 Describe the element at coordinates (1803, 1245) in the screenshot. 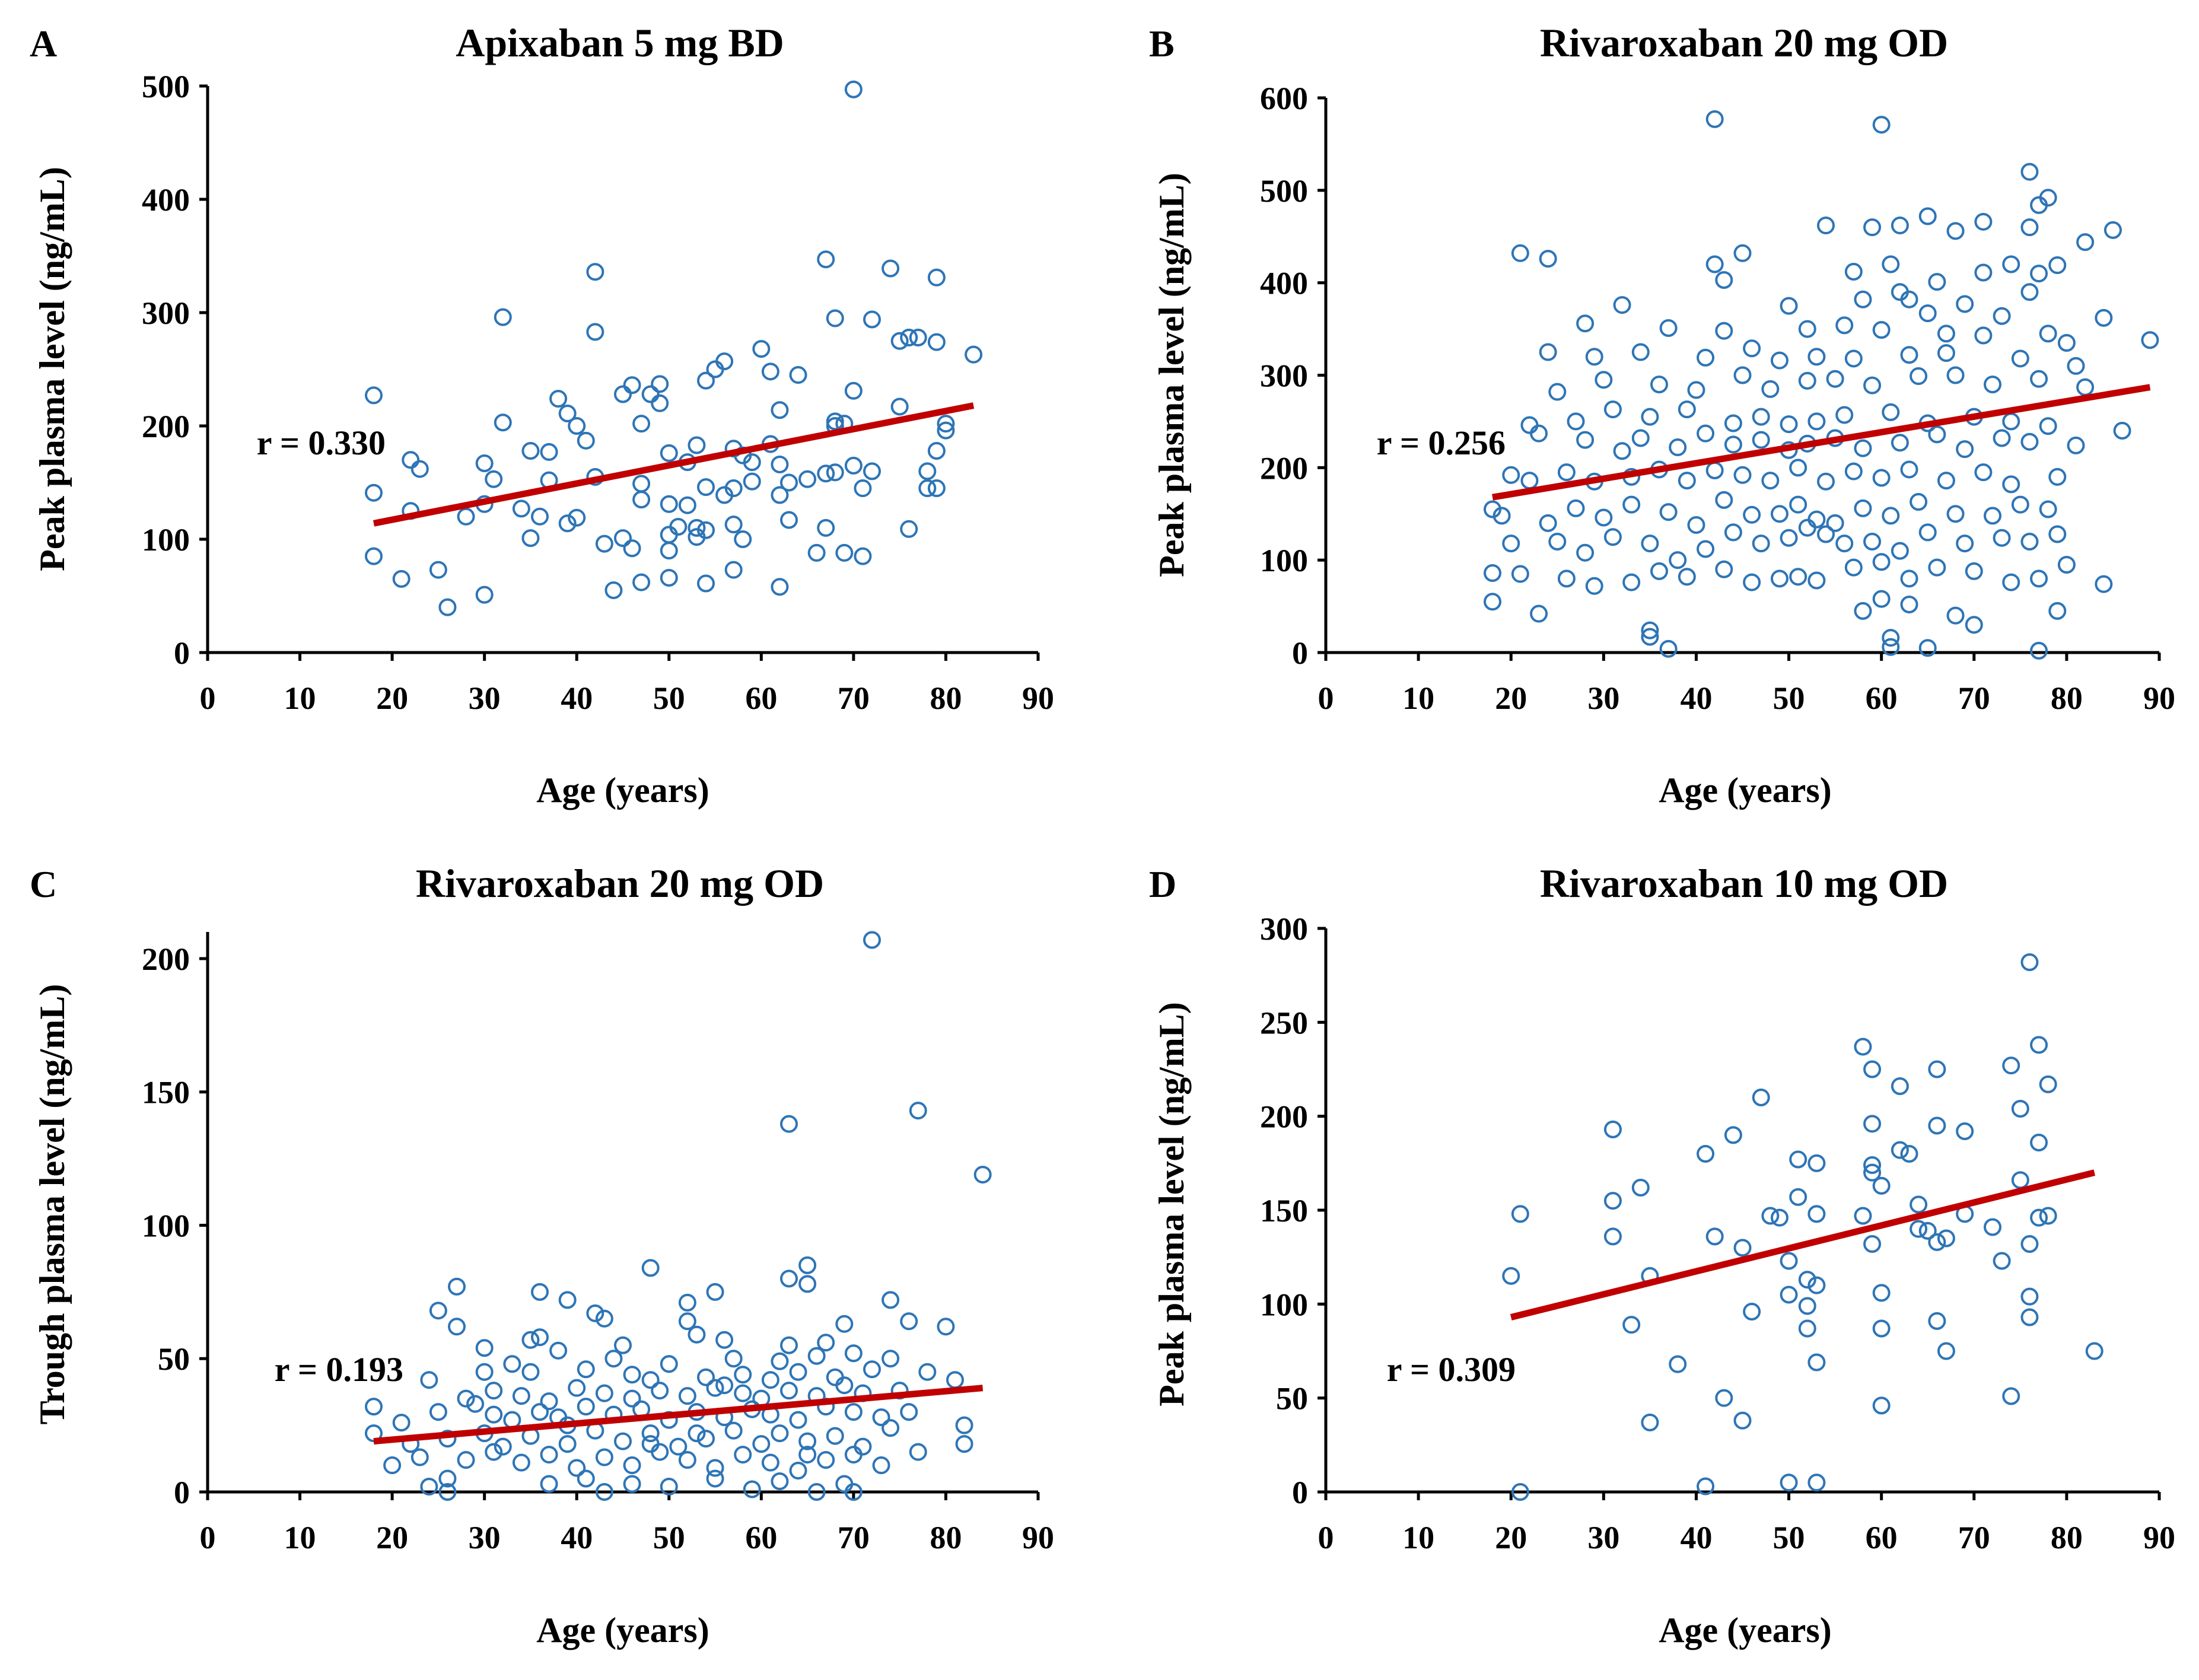

I see `trend-line` at that location.